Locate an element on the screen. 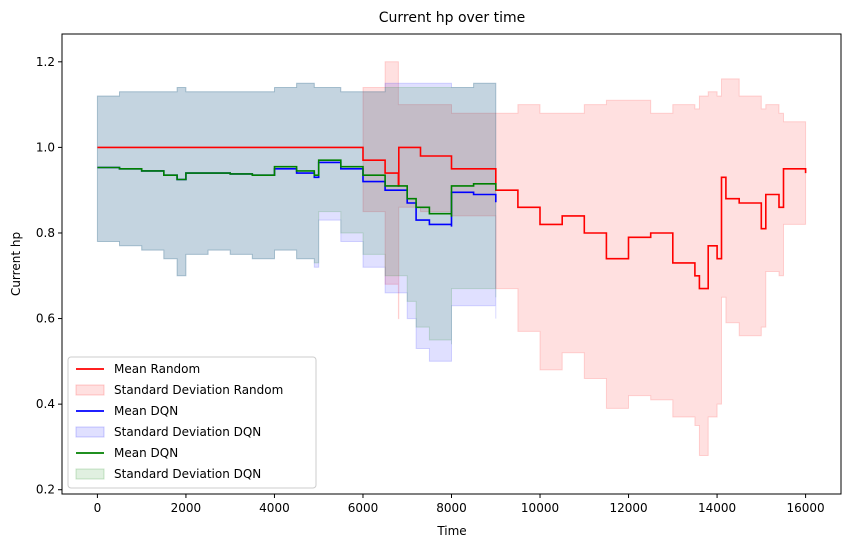 The height and width of the screenshot is (547, 846). y-tick-label: 0.8 is located at coordinates (45, 233).